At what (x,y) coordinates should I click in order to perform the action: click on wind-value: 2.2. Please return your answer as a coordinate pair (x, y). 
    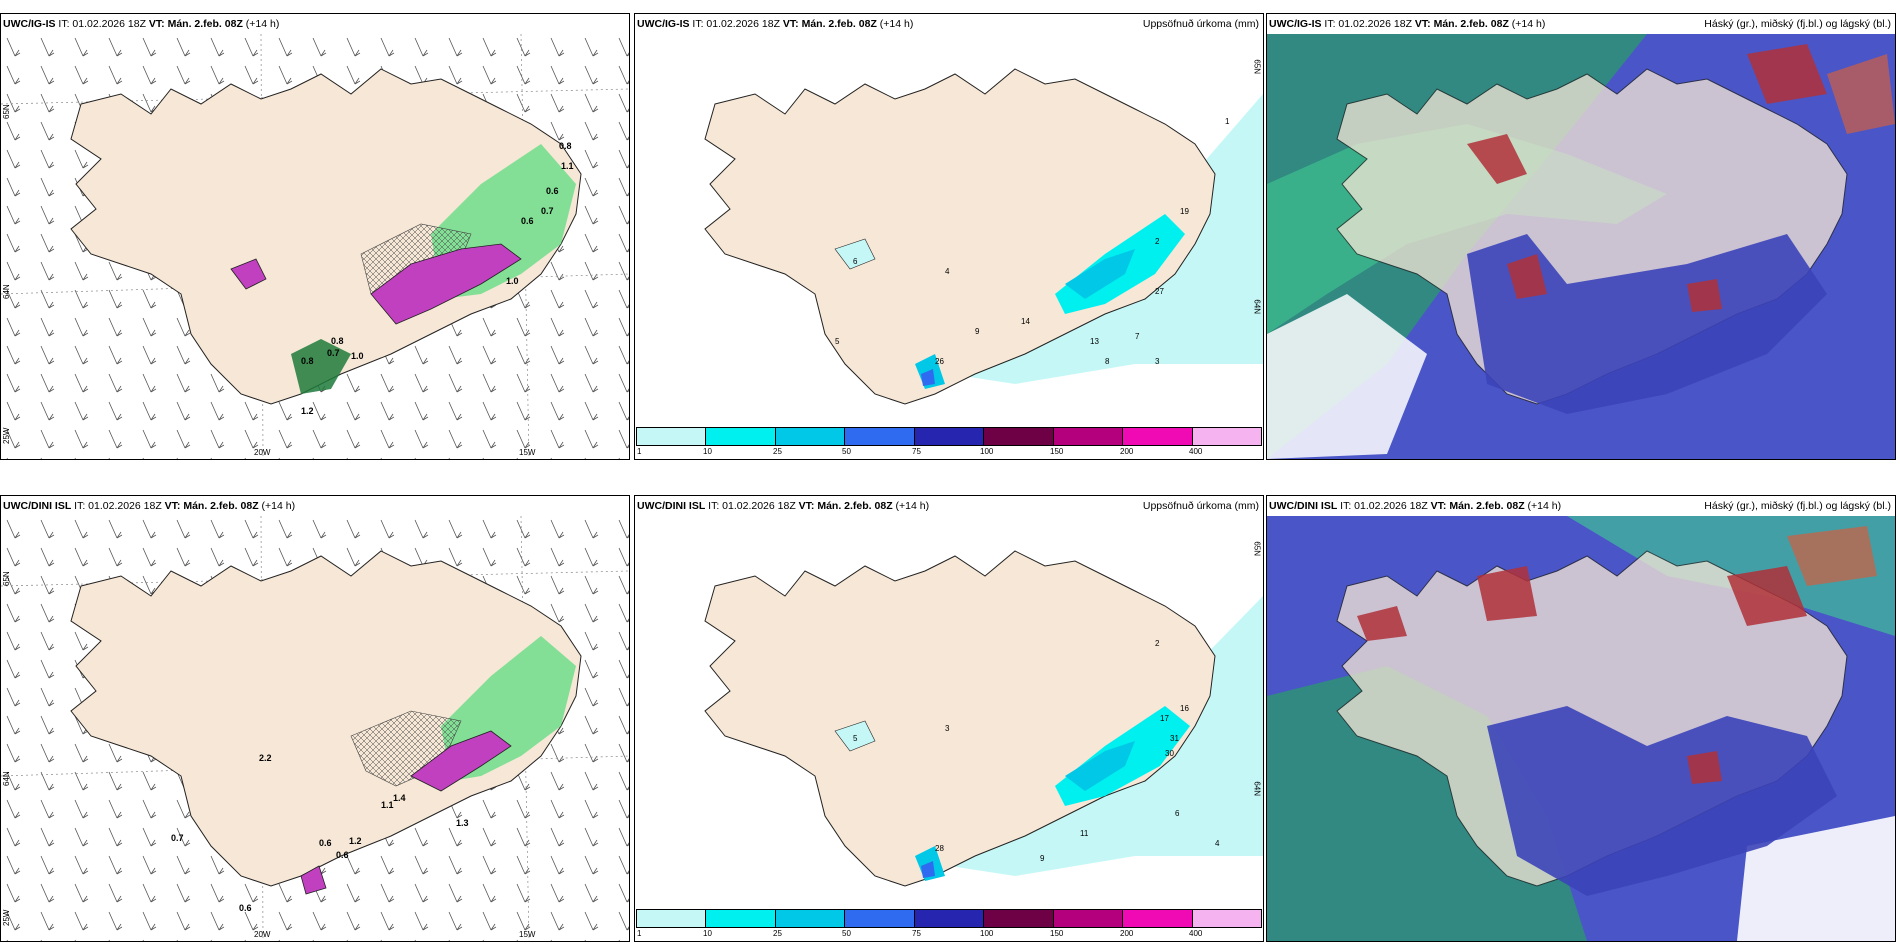
    Looking at the image, I should click on (265, 758).